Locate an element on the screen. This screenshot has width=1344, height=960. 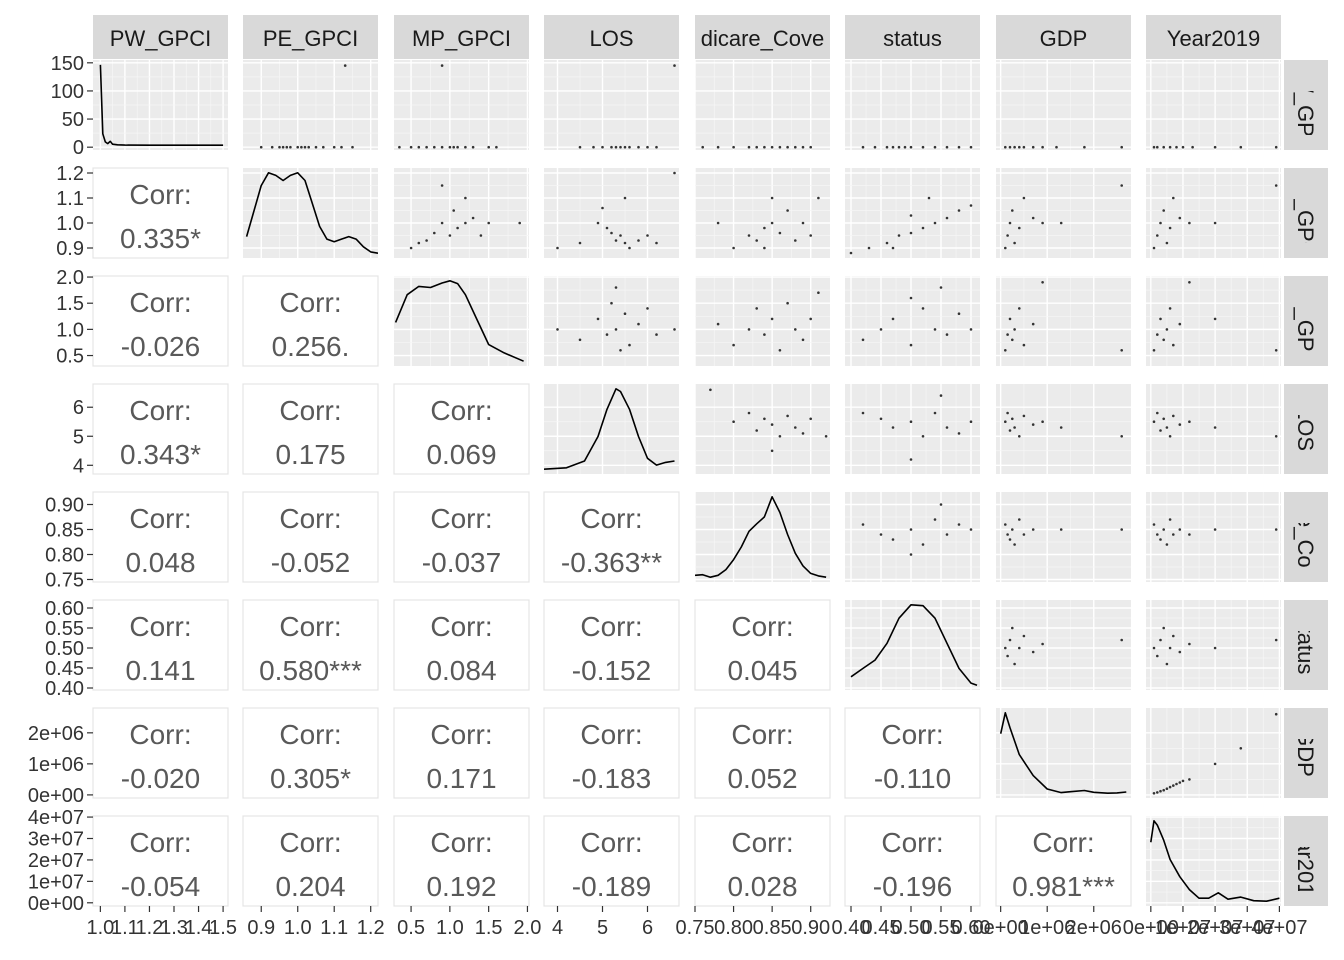
panel-r5-c5 is located at coordinates (912, 645).